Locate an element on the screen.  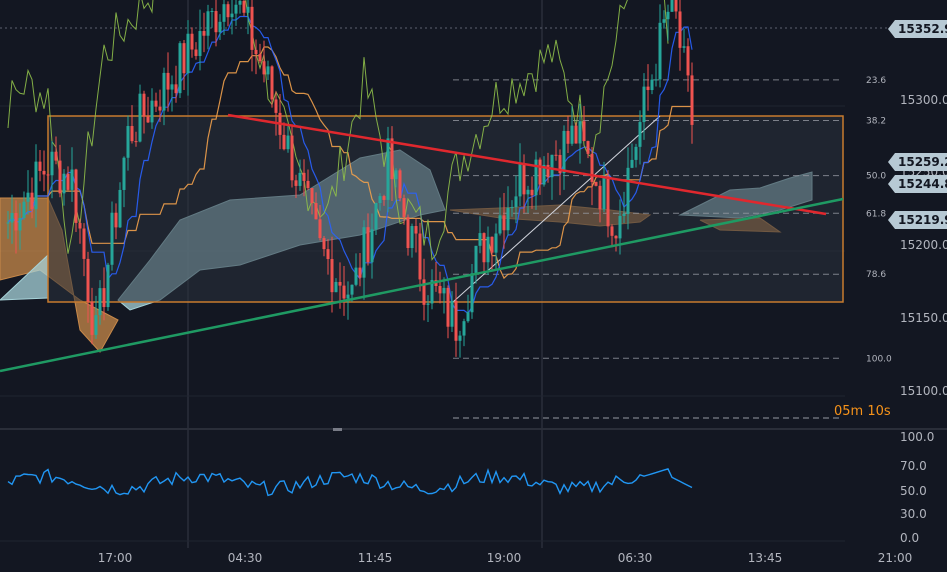
price-tick-label: 15150.0 is located at coordinates (923, 318).